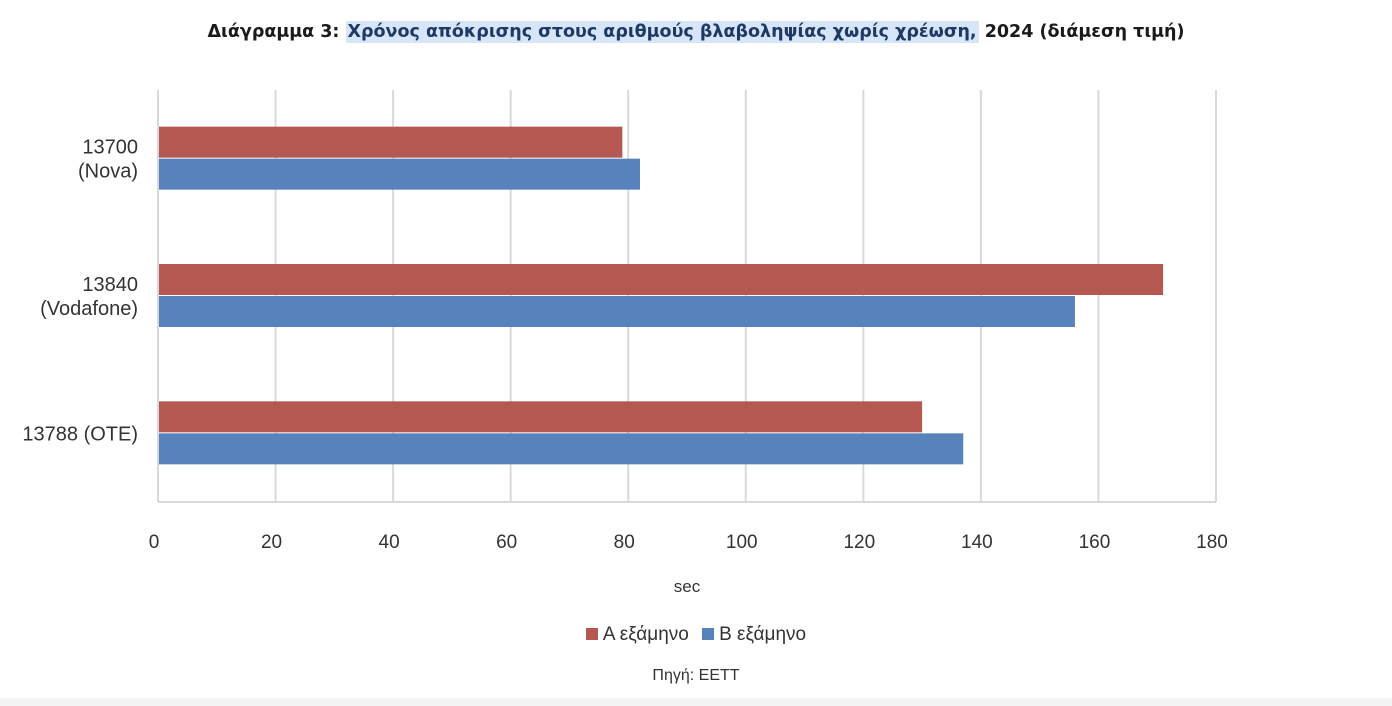  I want to click on x-axis-title: sec, so click(687, 586).